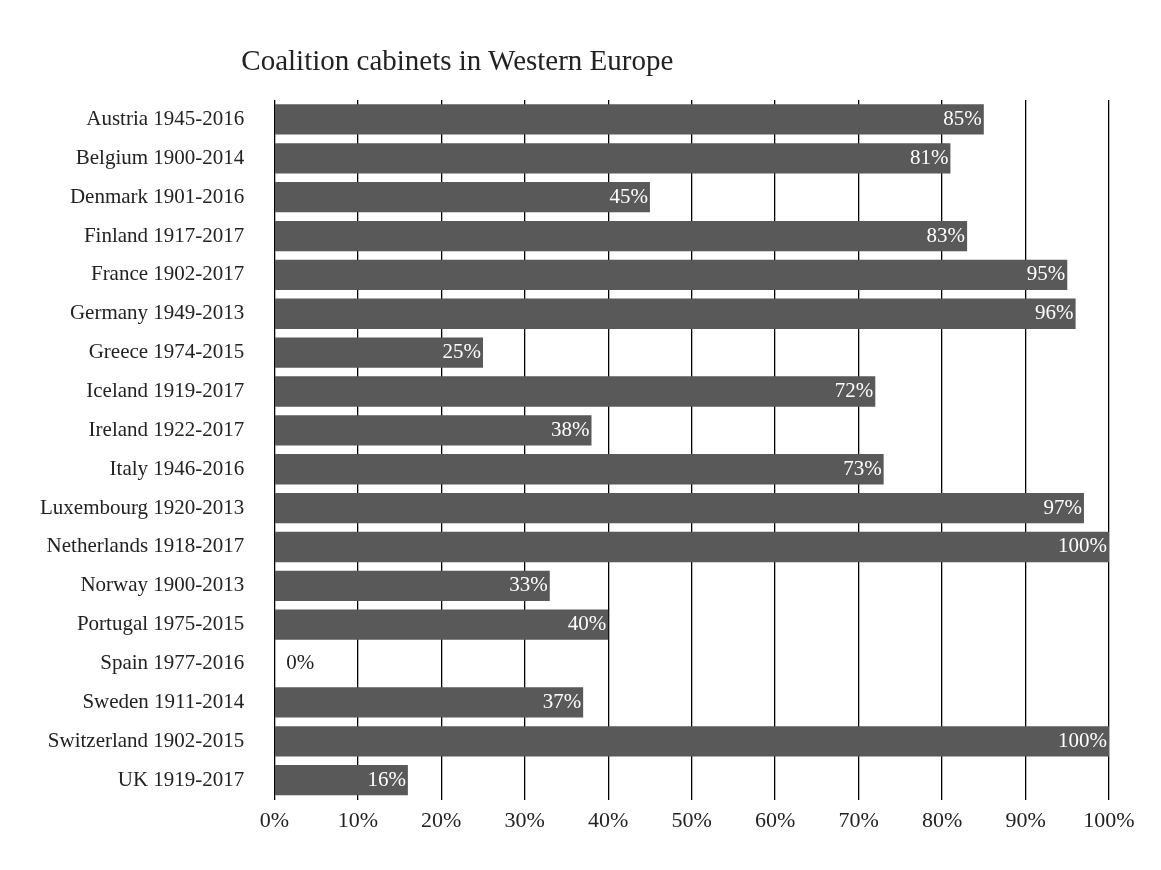 The height and width of the screenshot is (870, 1161). Describe the element at coordinates (274, 819) in the screenshot. I see `x-tick-label: 0%` at that location.